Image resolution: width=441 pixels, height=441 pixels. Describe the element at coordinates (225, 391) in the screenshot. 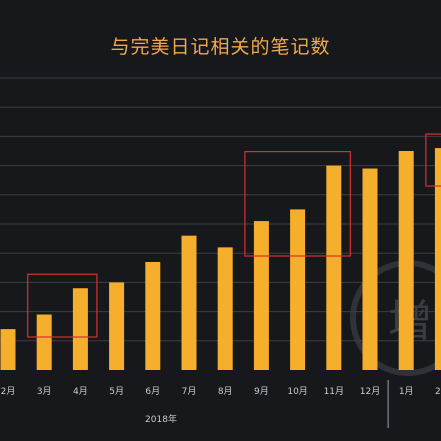

I see `x-tick-label: 8月` at that location.